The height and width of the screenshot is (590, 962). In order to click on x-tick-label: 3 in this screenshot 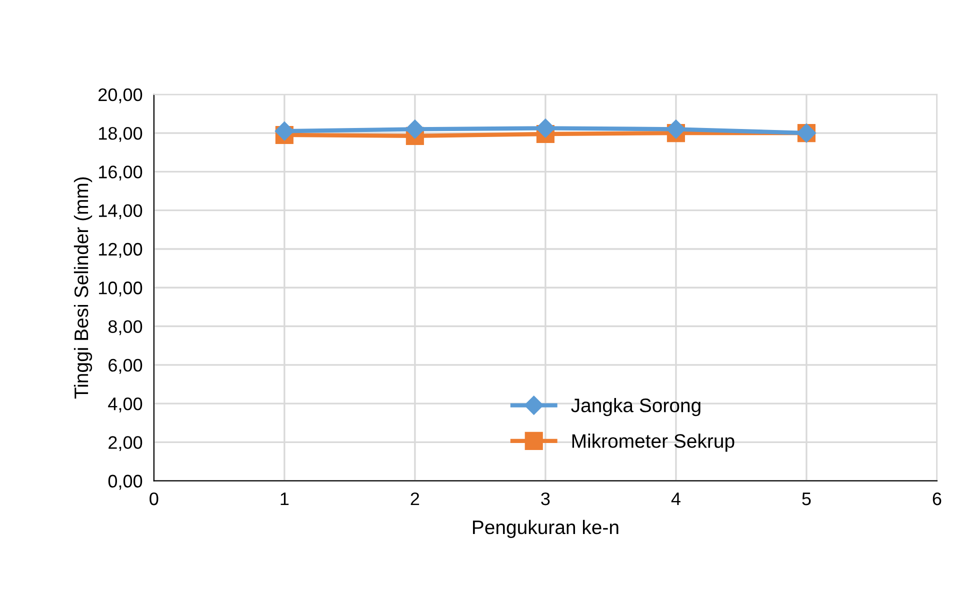, I will do `click(545, 499)`.